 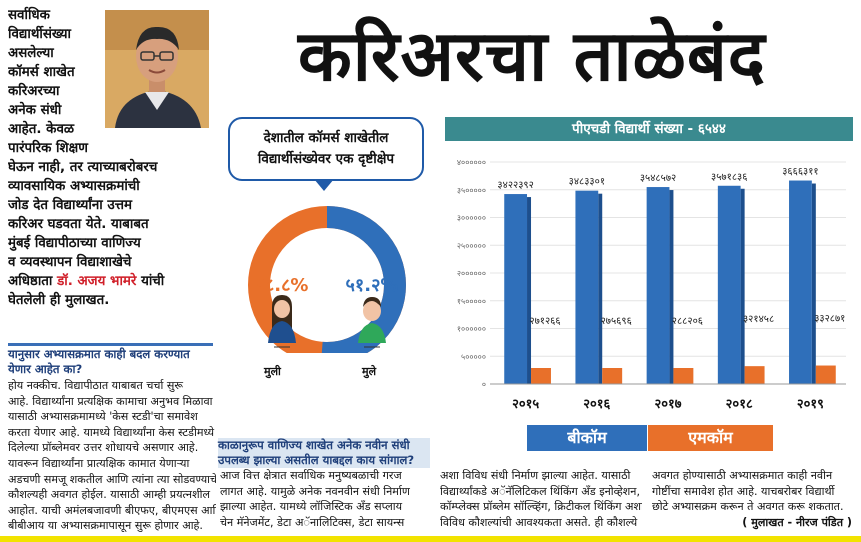 What do you see at coordinates (829, 319) in the screenshot?
I see `bar-mcom-label: ३३२८७१` at bounding box center [829, 319].